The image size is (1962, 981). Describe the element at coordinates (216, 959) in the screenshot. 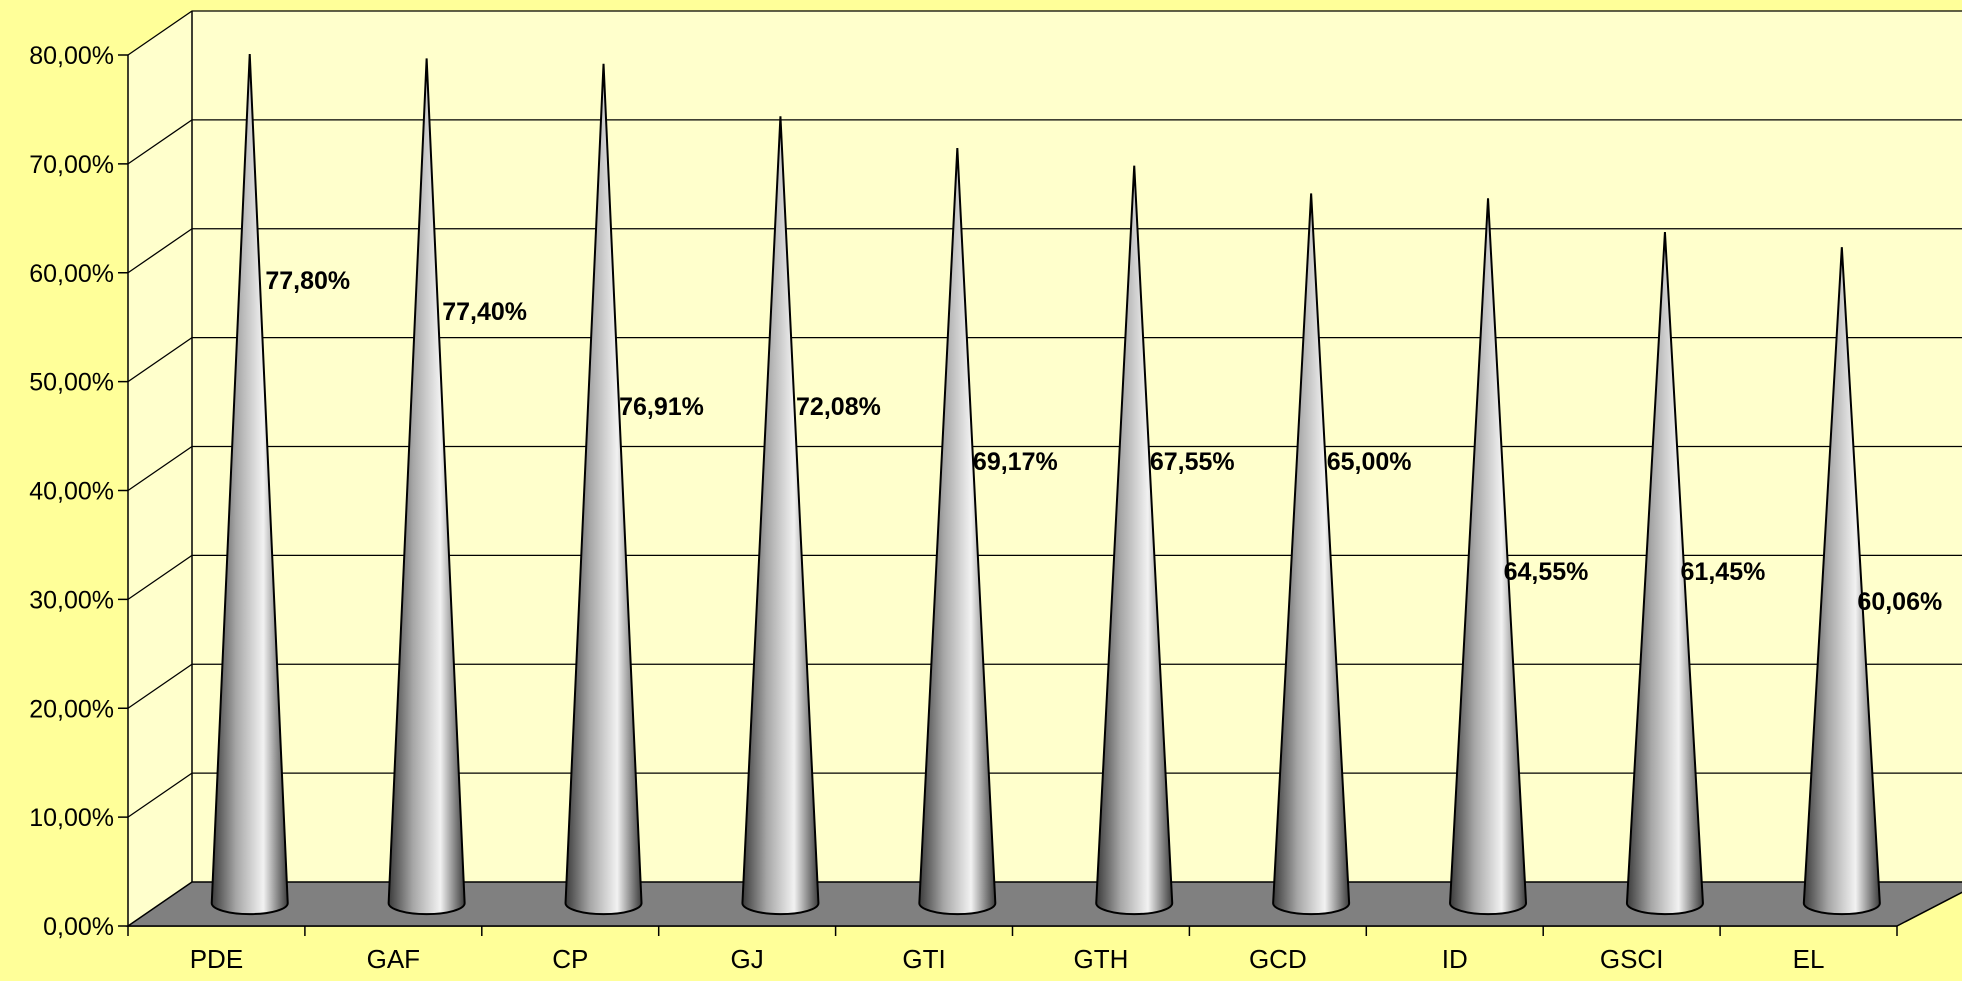

I see `x-tick-label: PDE` at that location.